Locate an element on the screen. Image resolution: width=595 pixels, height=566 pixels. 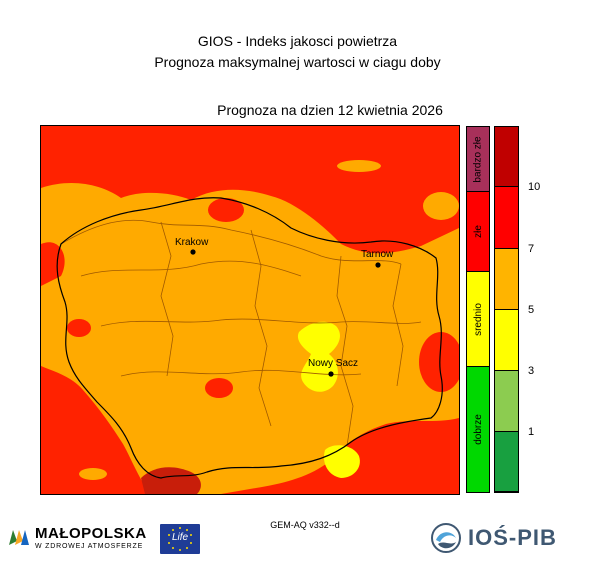
malopolska-subtext: W ZDROWEJ ATMOSFERZE is located at coordinates (89, 546).